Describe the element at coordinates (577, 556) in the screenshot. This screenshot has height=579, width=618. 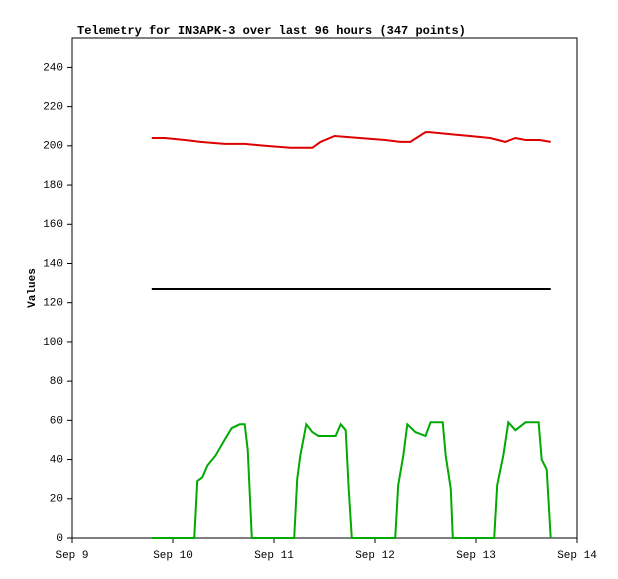
I see `x-tick-label: Sep 14` at that location.